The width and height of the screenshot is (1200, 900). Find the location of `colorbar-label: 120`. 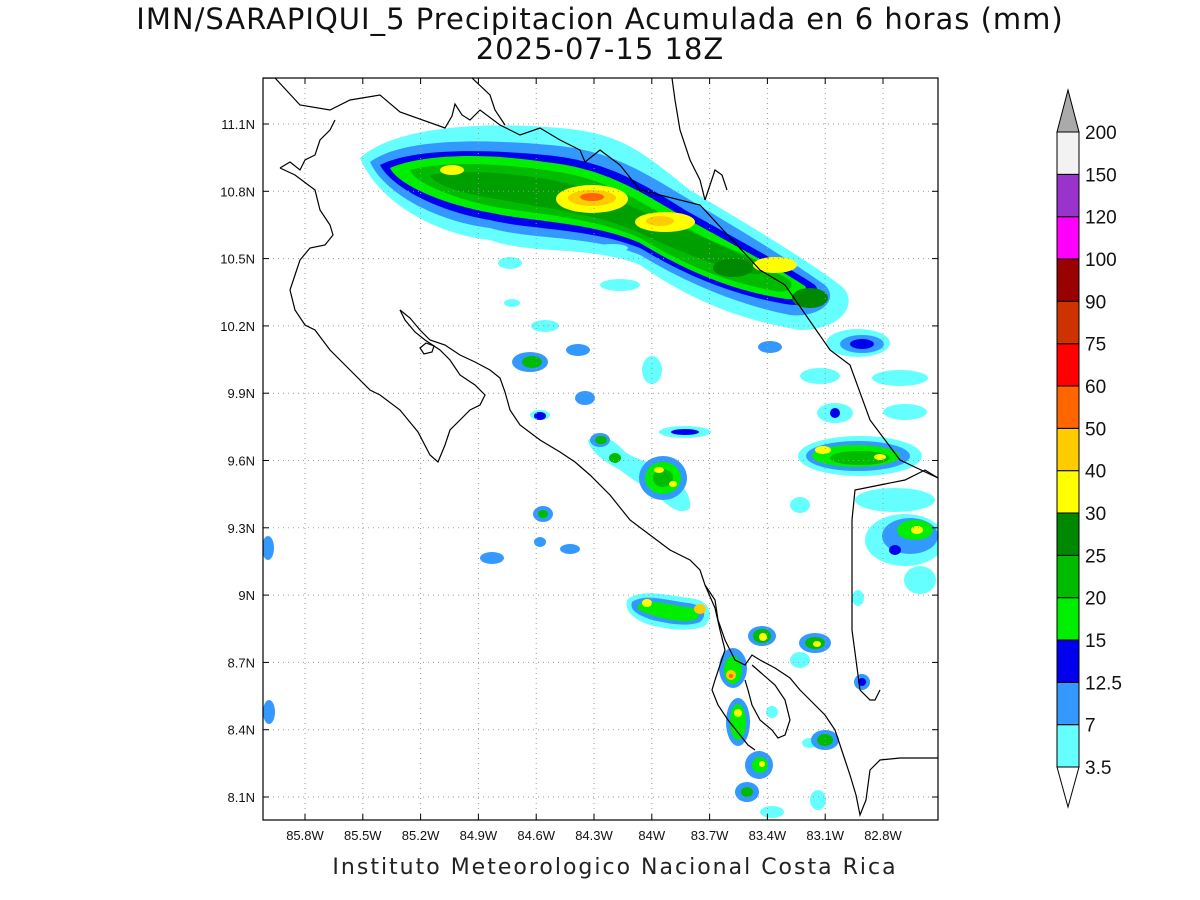

colorbar-label: 120 is located at coordinates (1101, 218).